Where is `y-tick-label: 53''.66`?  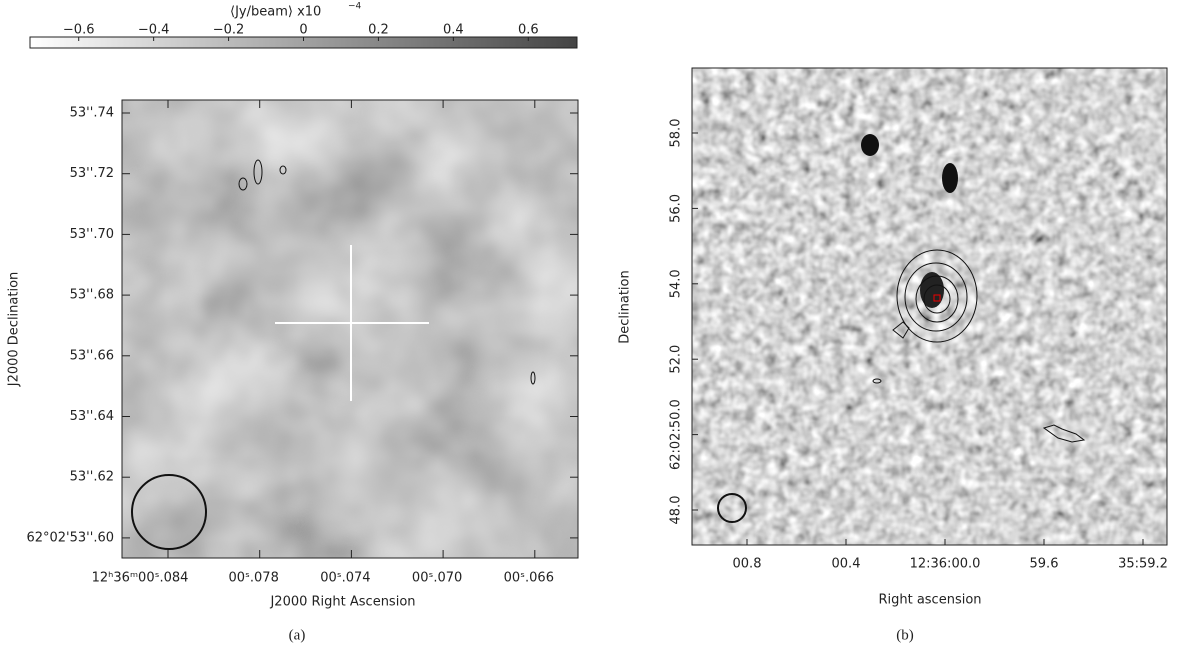 y-tick-label: 53''.66 is located at coordinates (92, 355).